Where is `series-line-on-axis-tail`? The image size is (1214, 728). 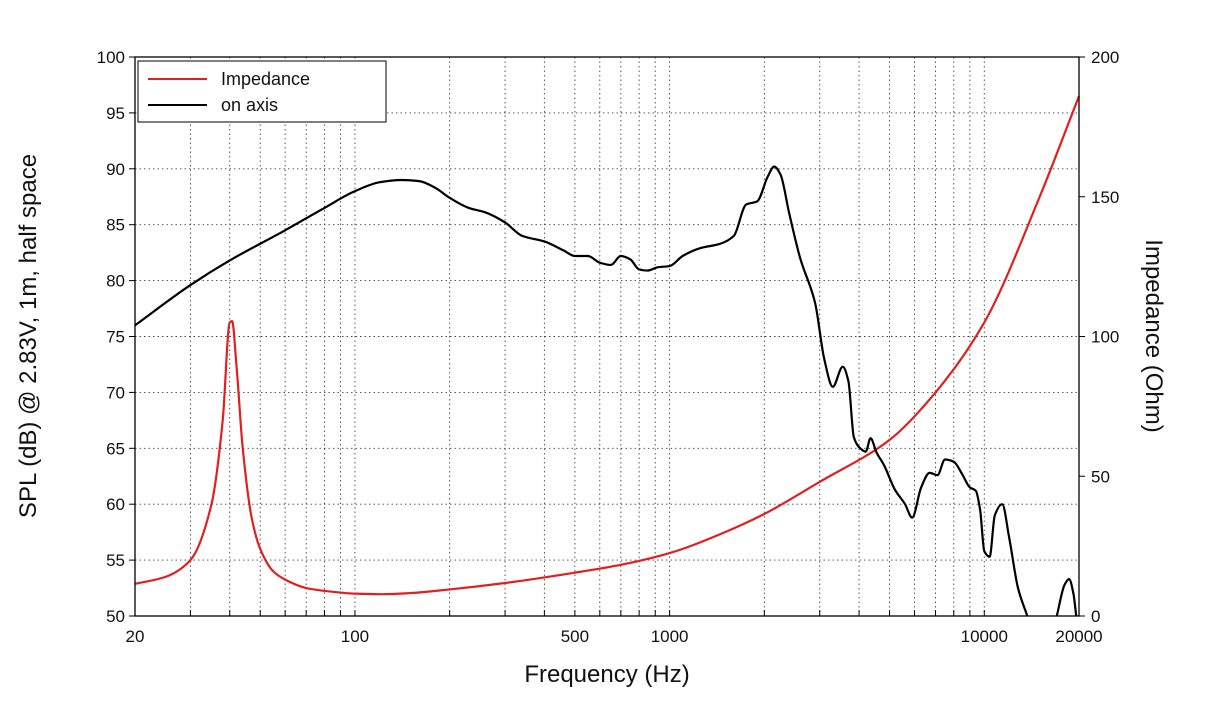
series-line-on-axis-tail is located at coordinates (1066, 597).